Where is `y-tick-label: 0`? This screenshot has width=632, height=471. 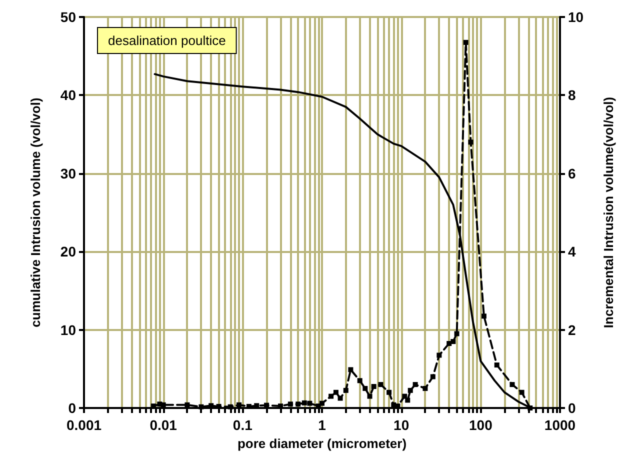 y-tick-label: 0 is located at coordinates (72, 408).